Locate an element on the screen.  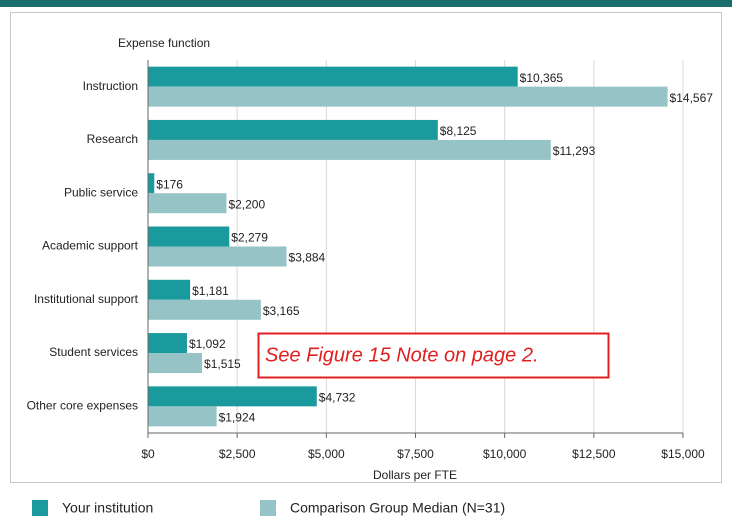
value-label: $11,293 is located at coordinates (574, 151).